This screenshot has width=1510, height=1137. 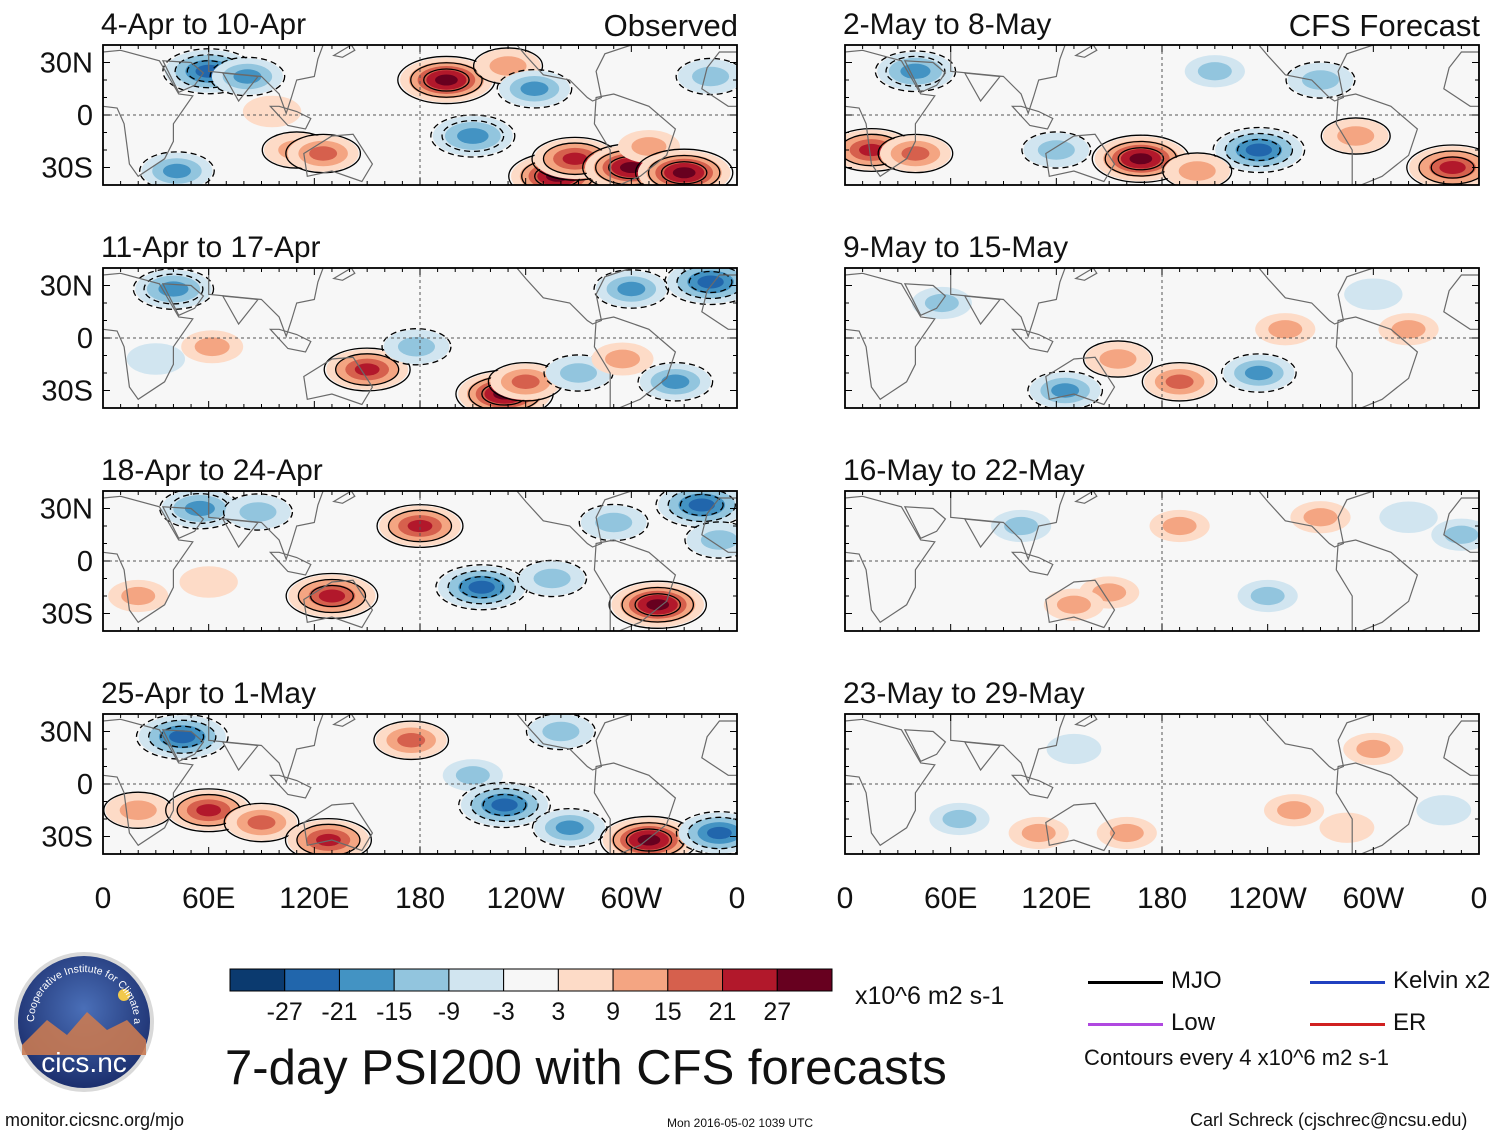 I want to click on panel-4-apr-to-10-apr, so click(x=420, y=115).